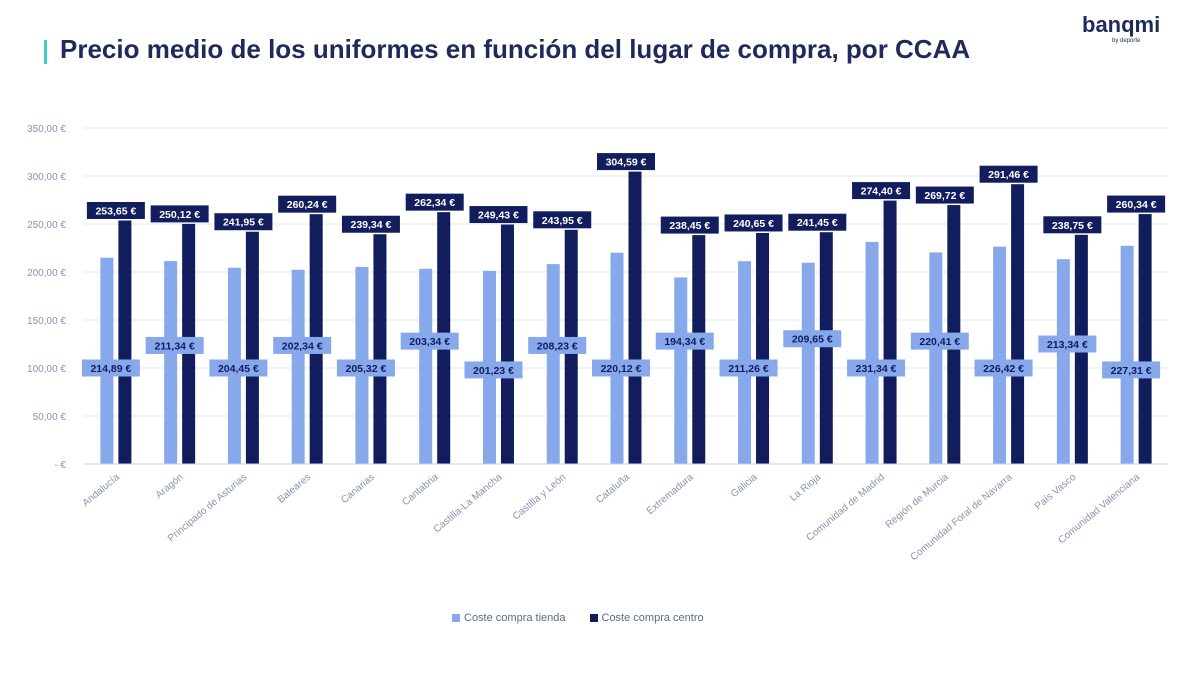 Image resolution: width=1200 pixels, height=675 pixels. I want to click on x-tick-label: Canarias, so click(358, 489).